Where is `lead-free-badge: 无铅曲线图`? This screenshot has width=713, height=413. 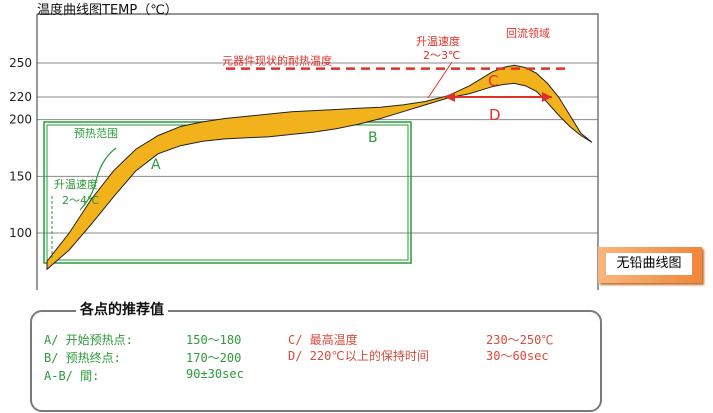 lead-free-badge: 无铅曲线图 is located at coordinates (650, 265).